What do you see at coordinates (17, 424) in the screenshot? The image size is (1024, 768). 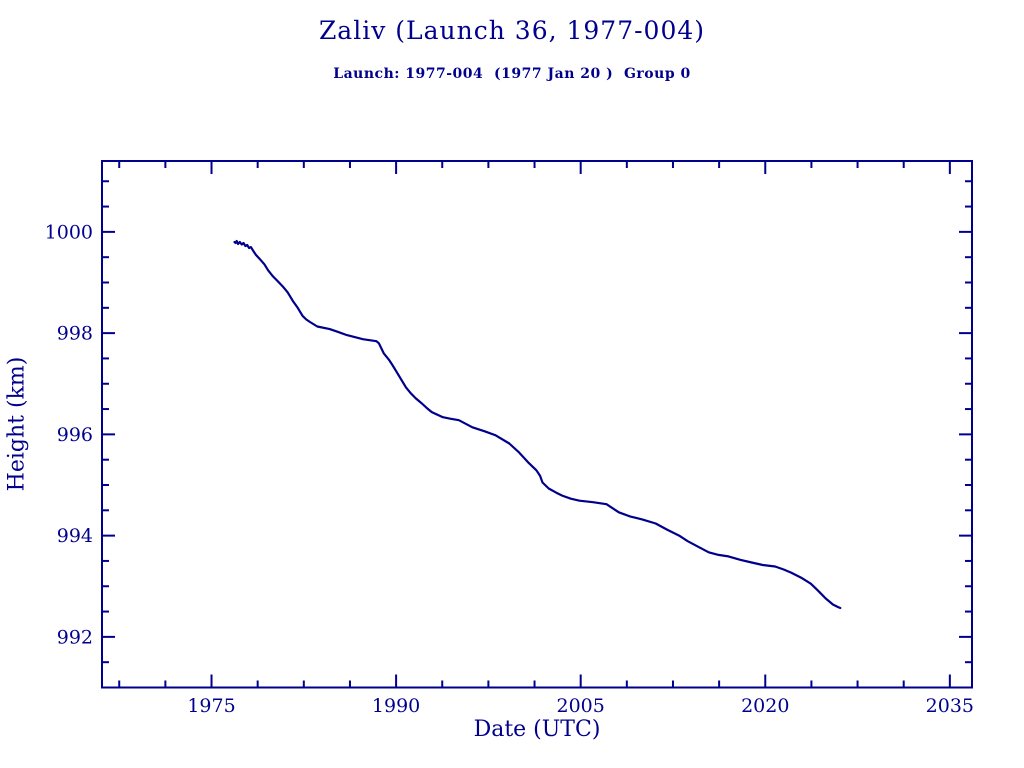 I see `y-axis-label: Height (km)` at bounding box center [17, 424].